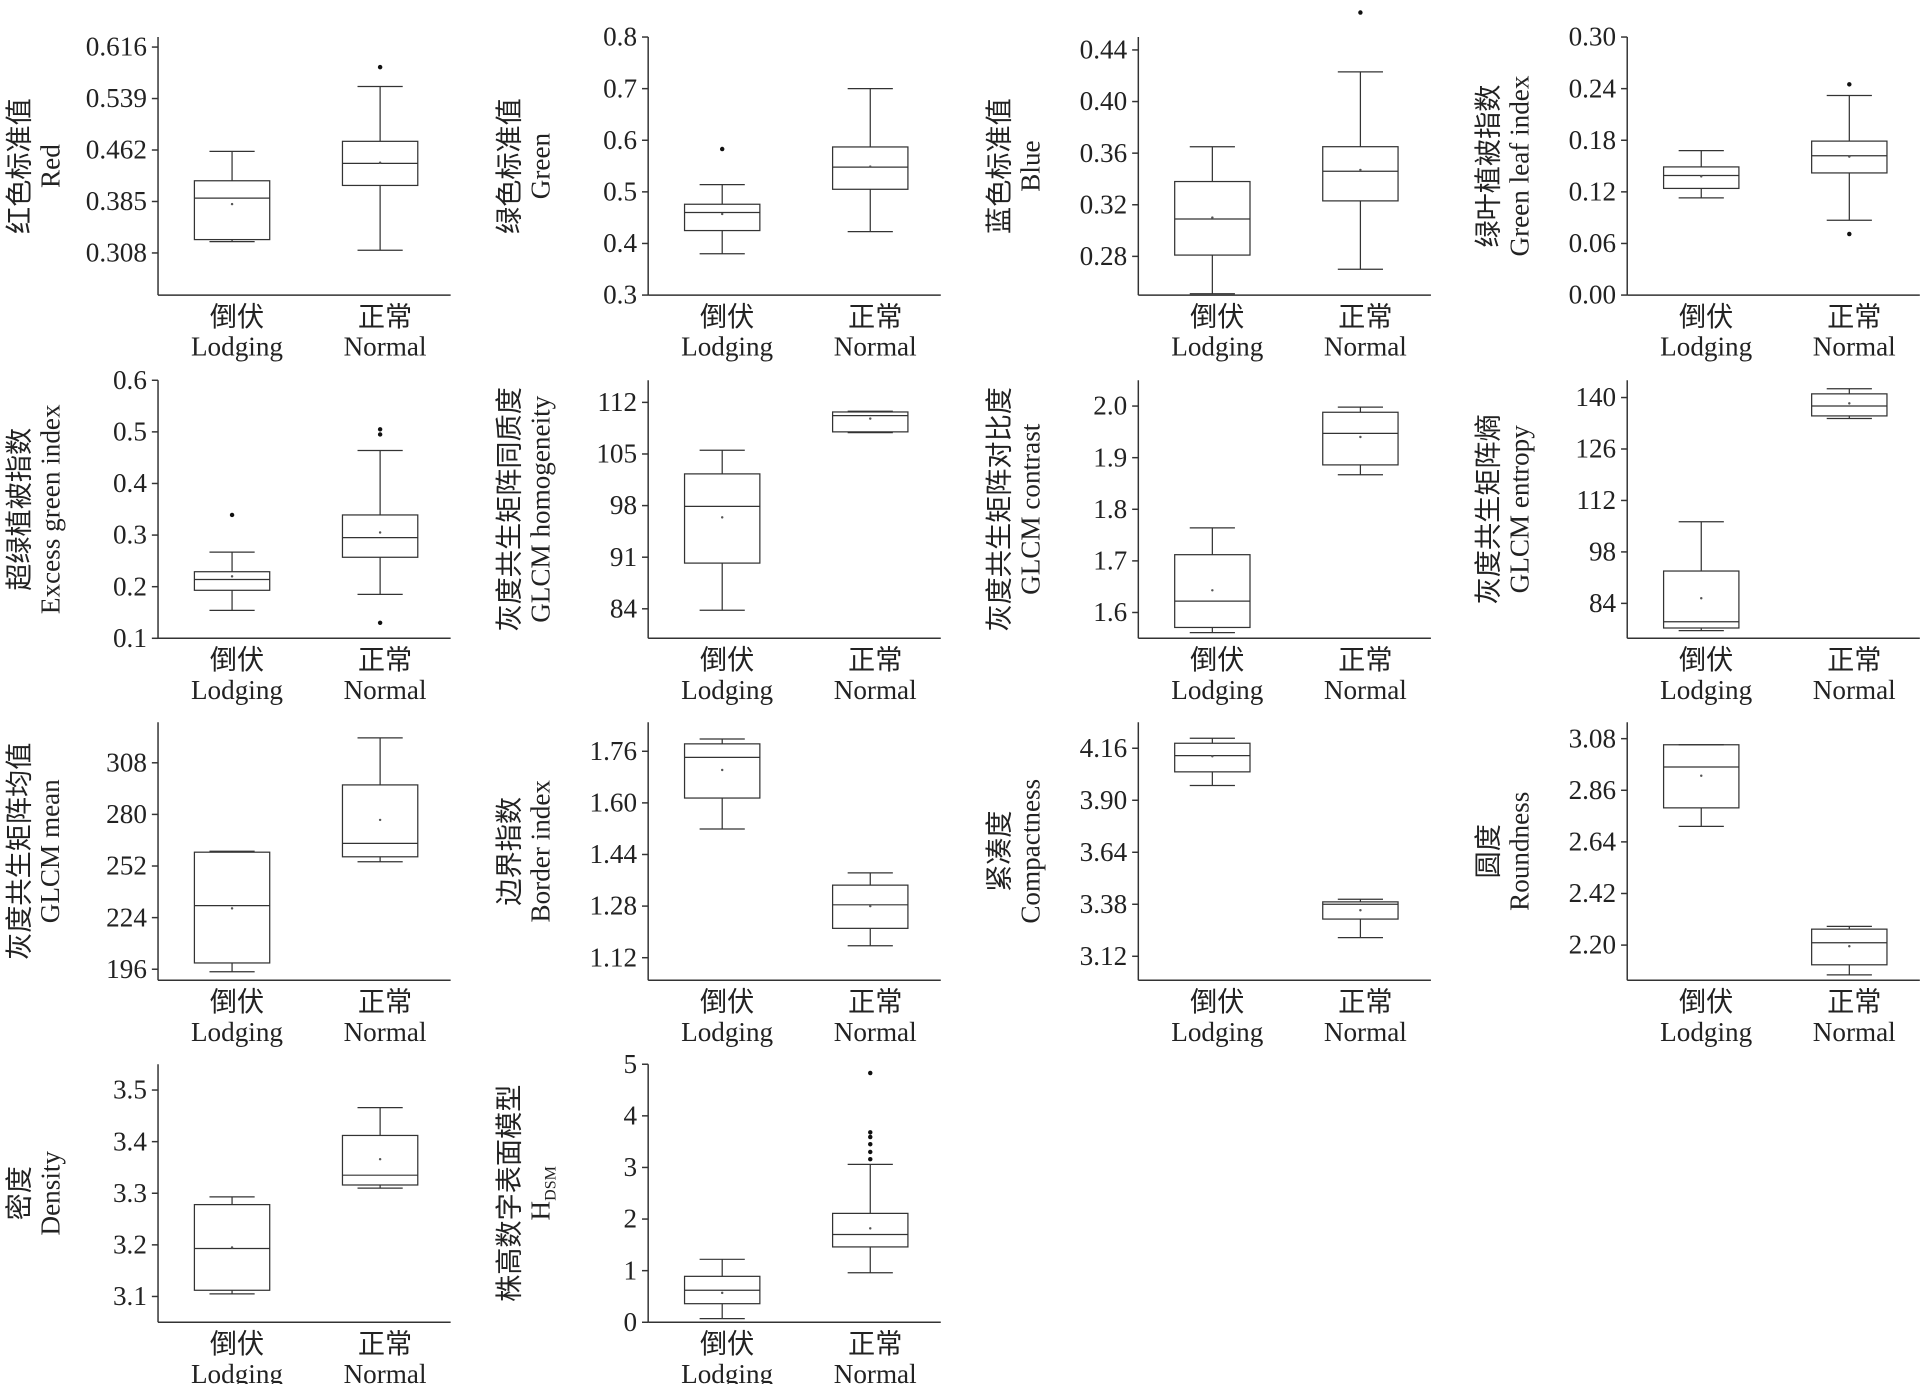 The image size is (1926, 1384). I want to click on y-tick-label: 4.16, so click(1104, 748).